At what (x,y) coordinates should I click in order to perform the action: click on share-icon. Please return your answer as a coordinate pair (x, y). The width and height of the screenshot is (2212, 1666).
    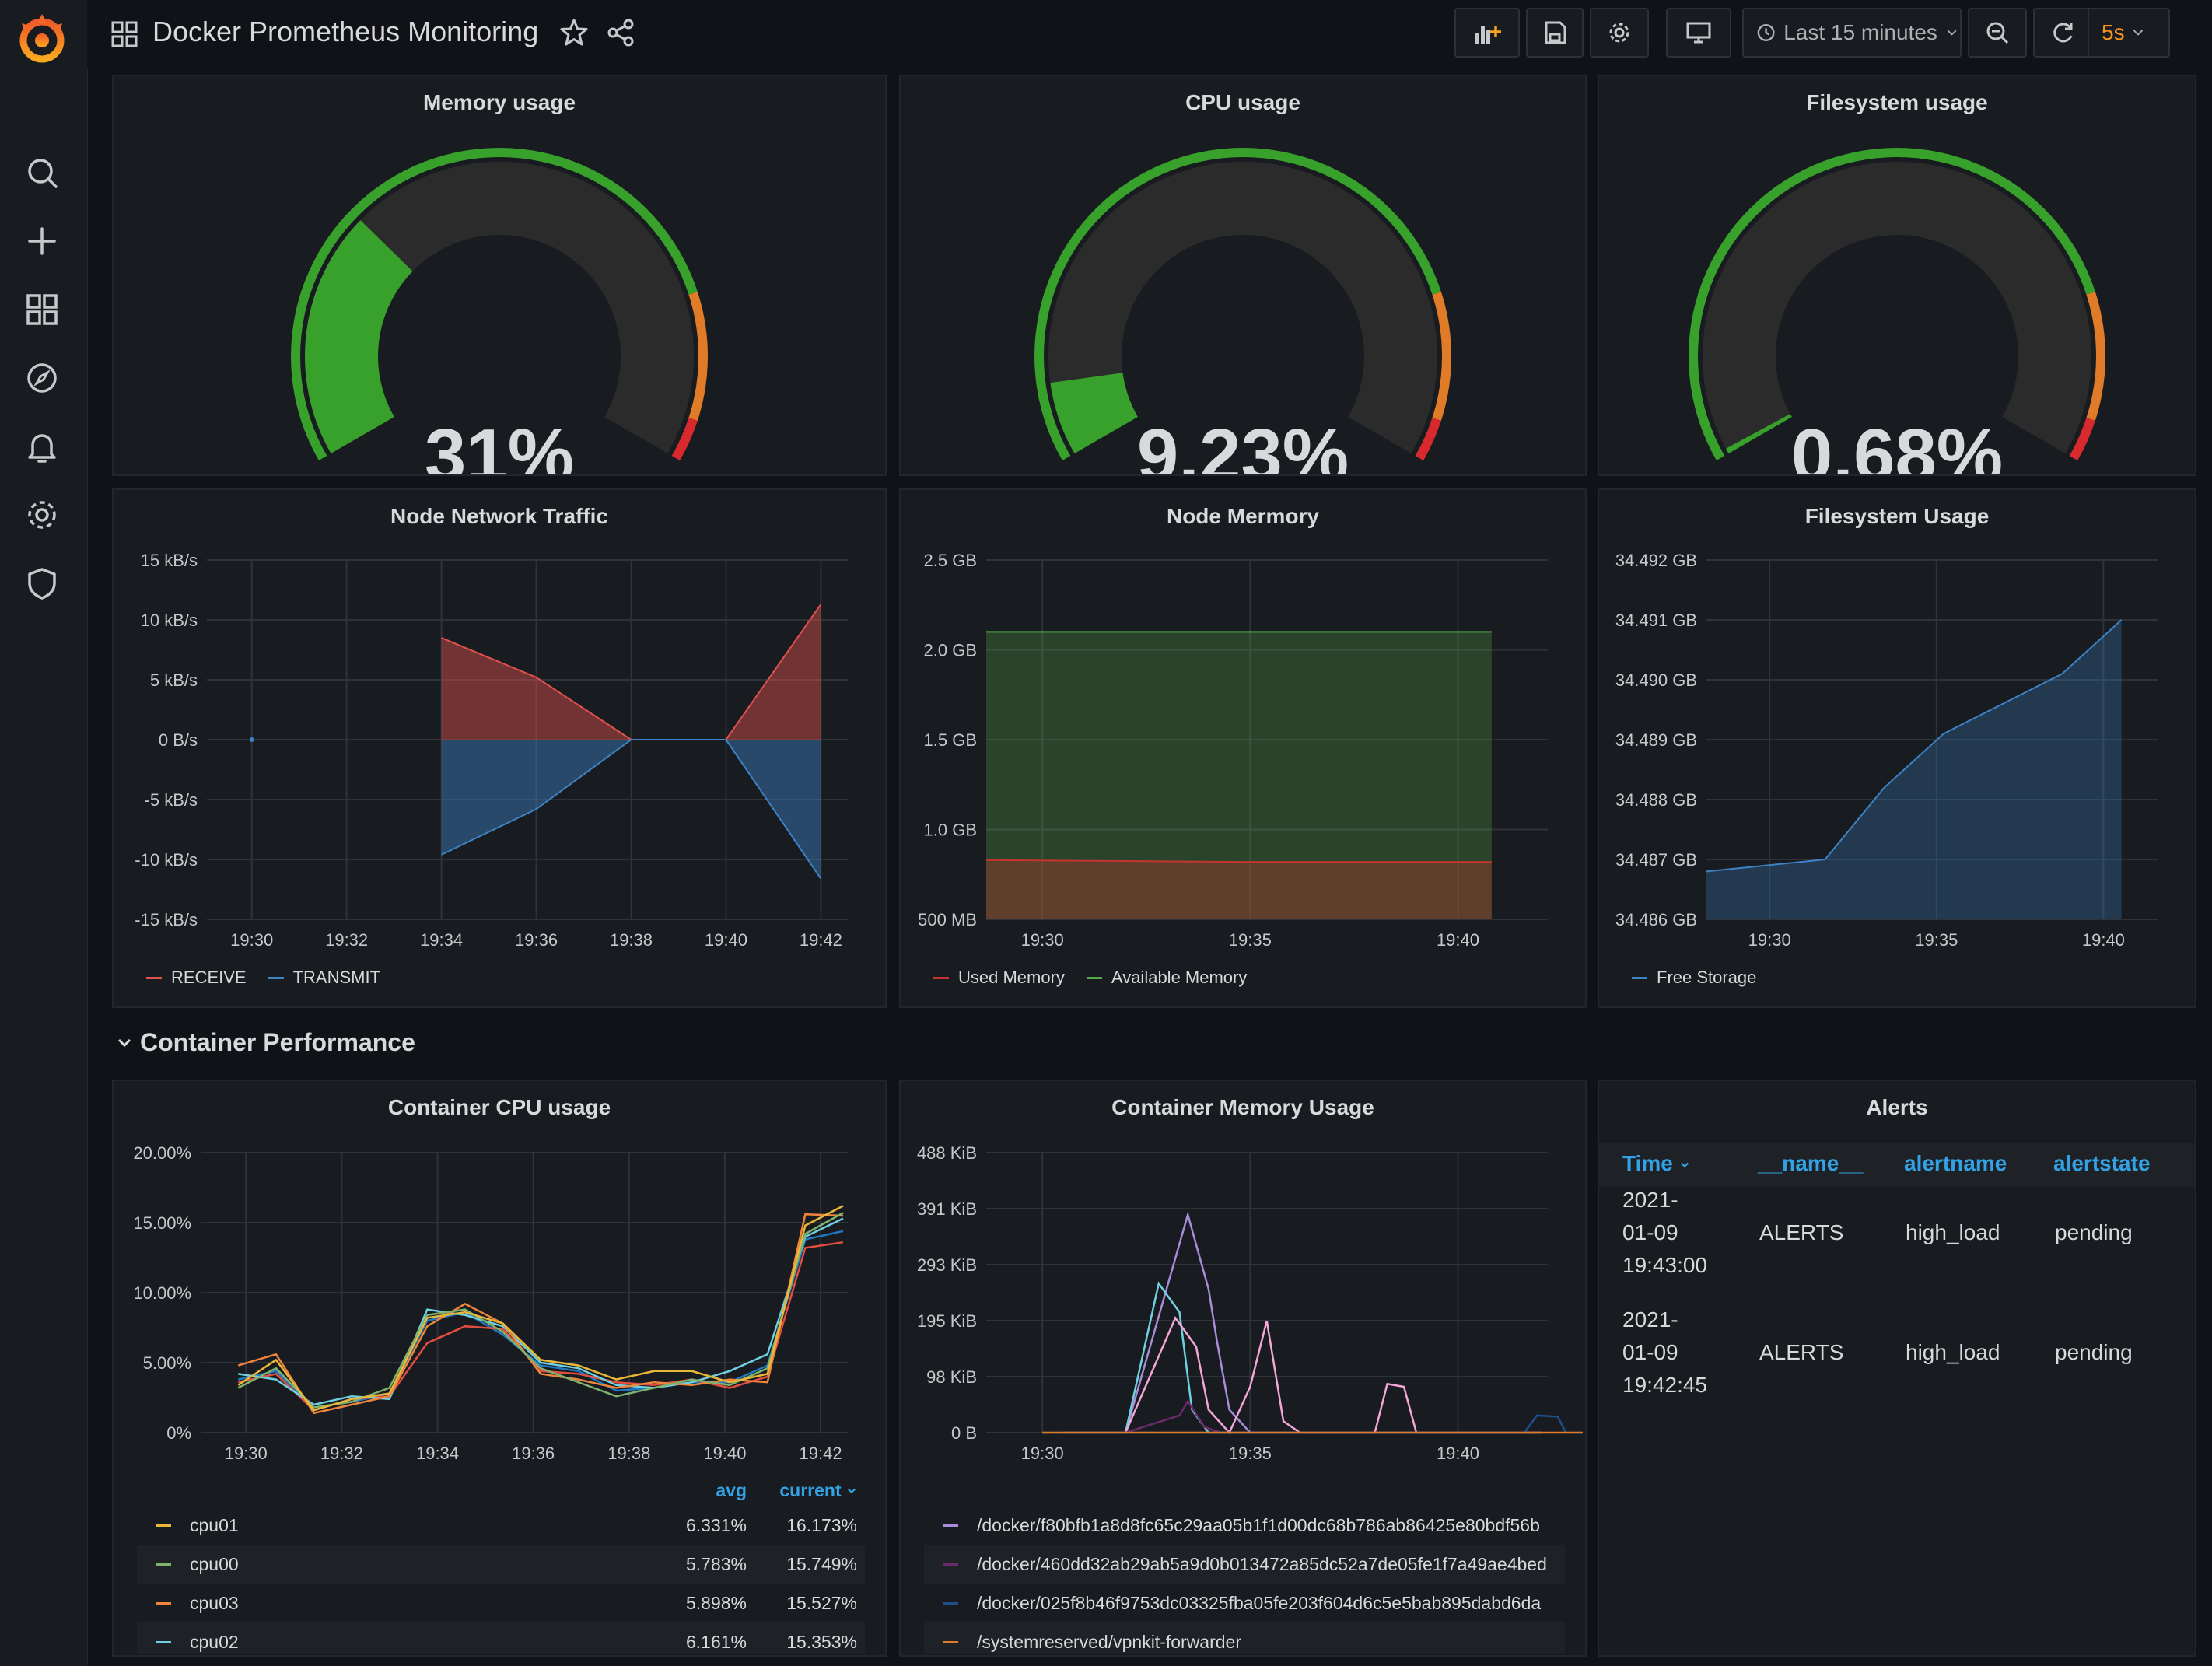
    Looking at the image, I should click on (620, 33).